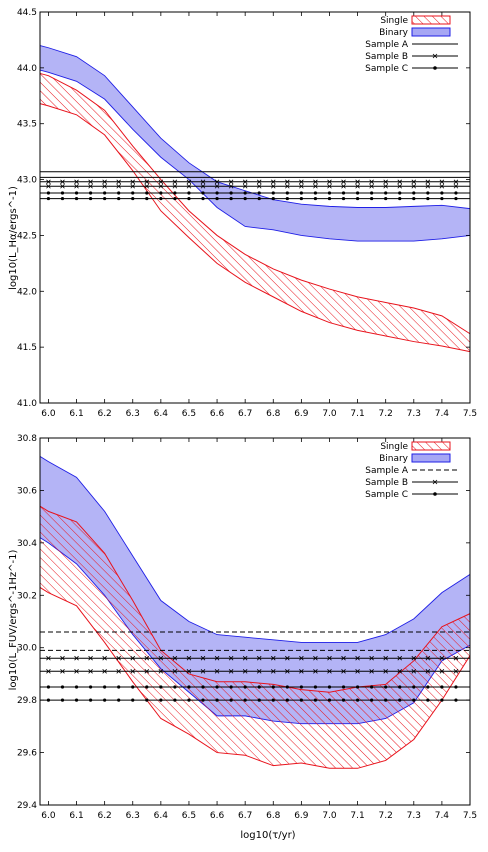 The width and height of the screenshot is (488, 852). What do you see at coordinates (386, 414) in the screenshot?
I see `x-tick-label: 7.2` at bounding box center [386, 414].